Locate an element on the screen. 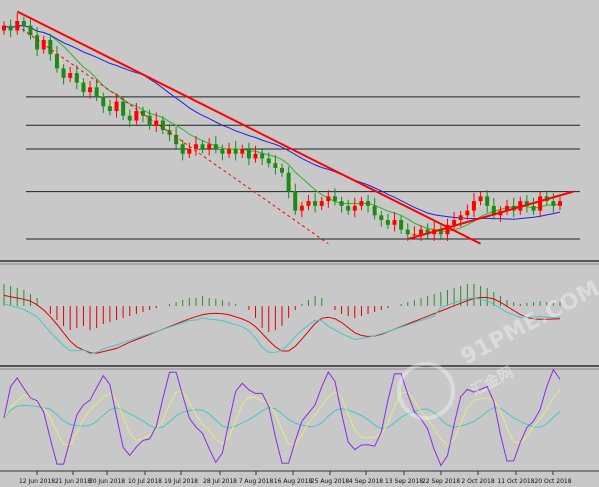  macd-signal-line is located at coordinates (282, 324).